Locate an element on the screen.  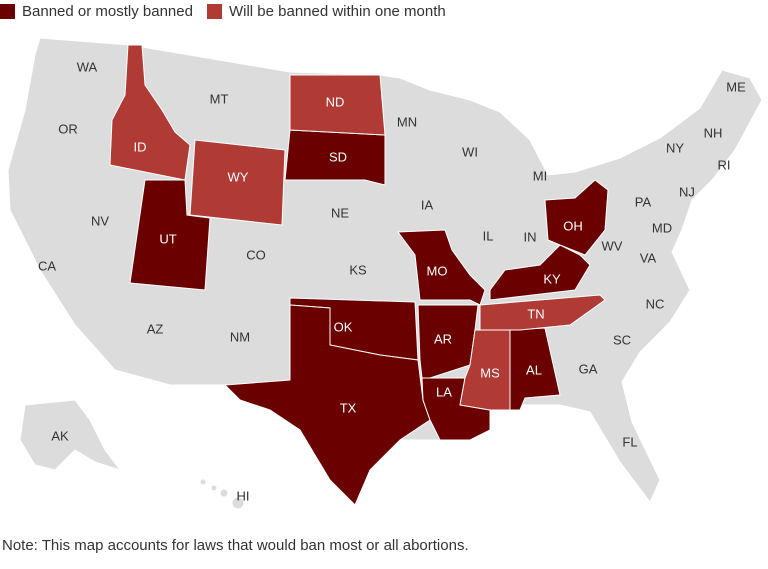
legend-item-soon: Will be banned within one month is located at coordinates (326, 11).